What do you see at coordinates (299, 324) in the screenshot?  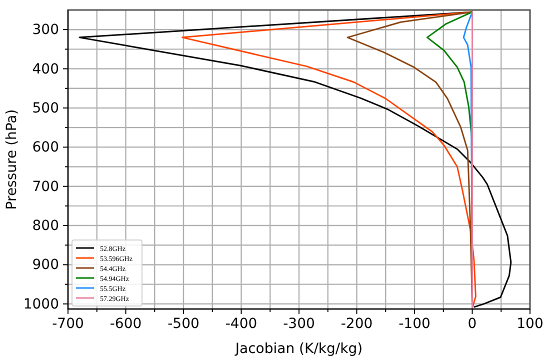 I see `x-tick-label: -300` at bounding box center [299, 324].